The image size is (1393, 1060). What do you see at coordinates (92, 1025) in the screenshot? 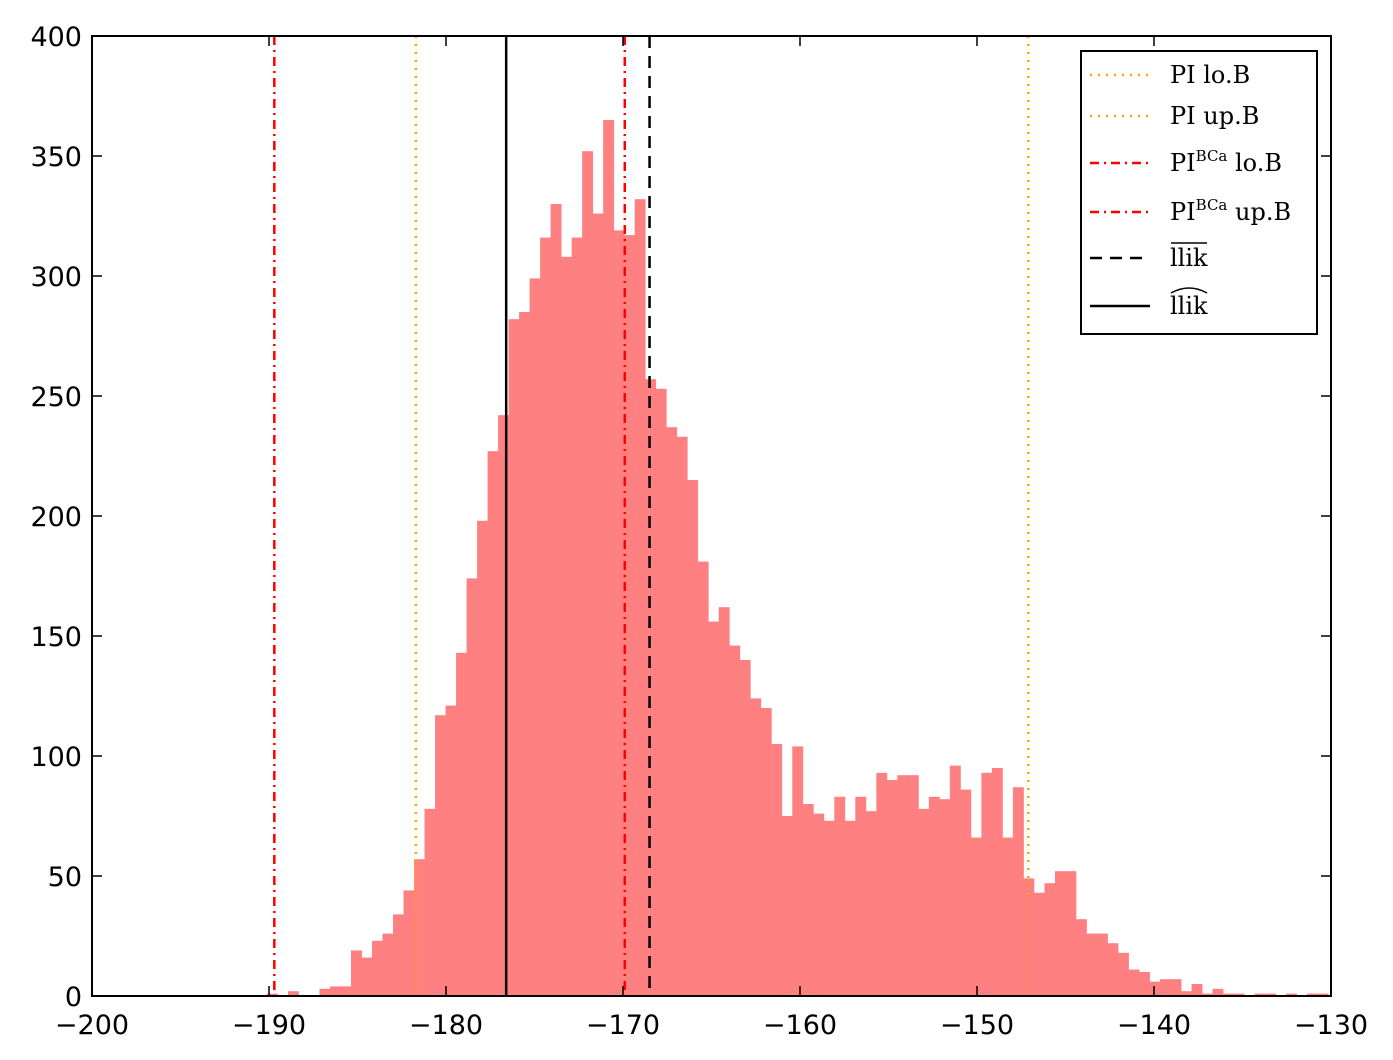
I see `x-tick-label: −200` at bounding box center [92, 1025].